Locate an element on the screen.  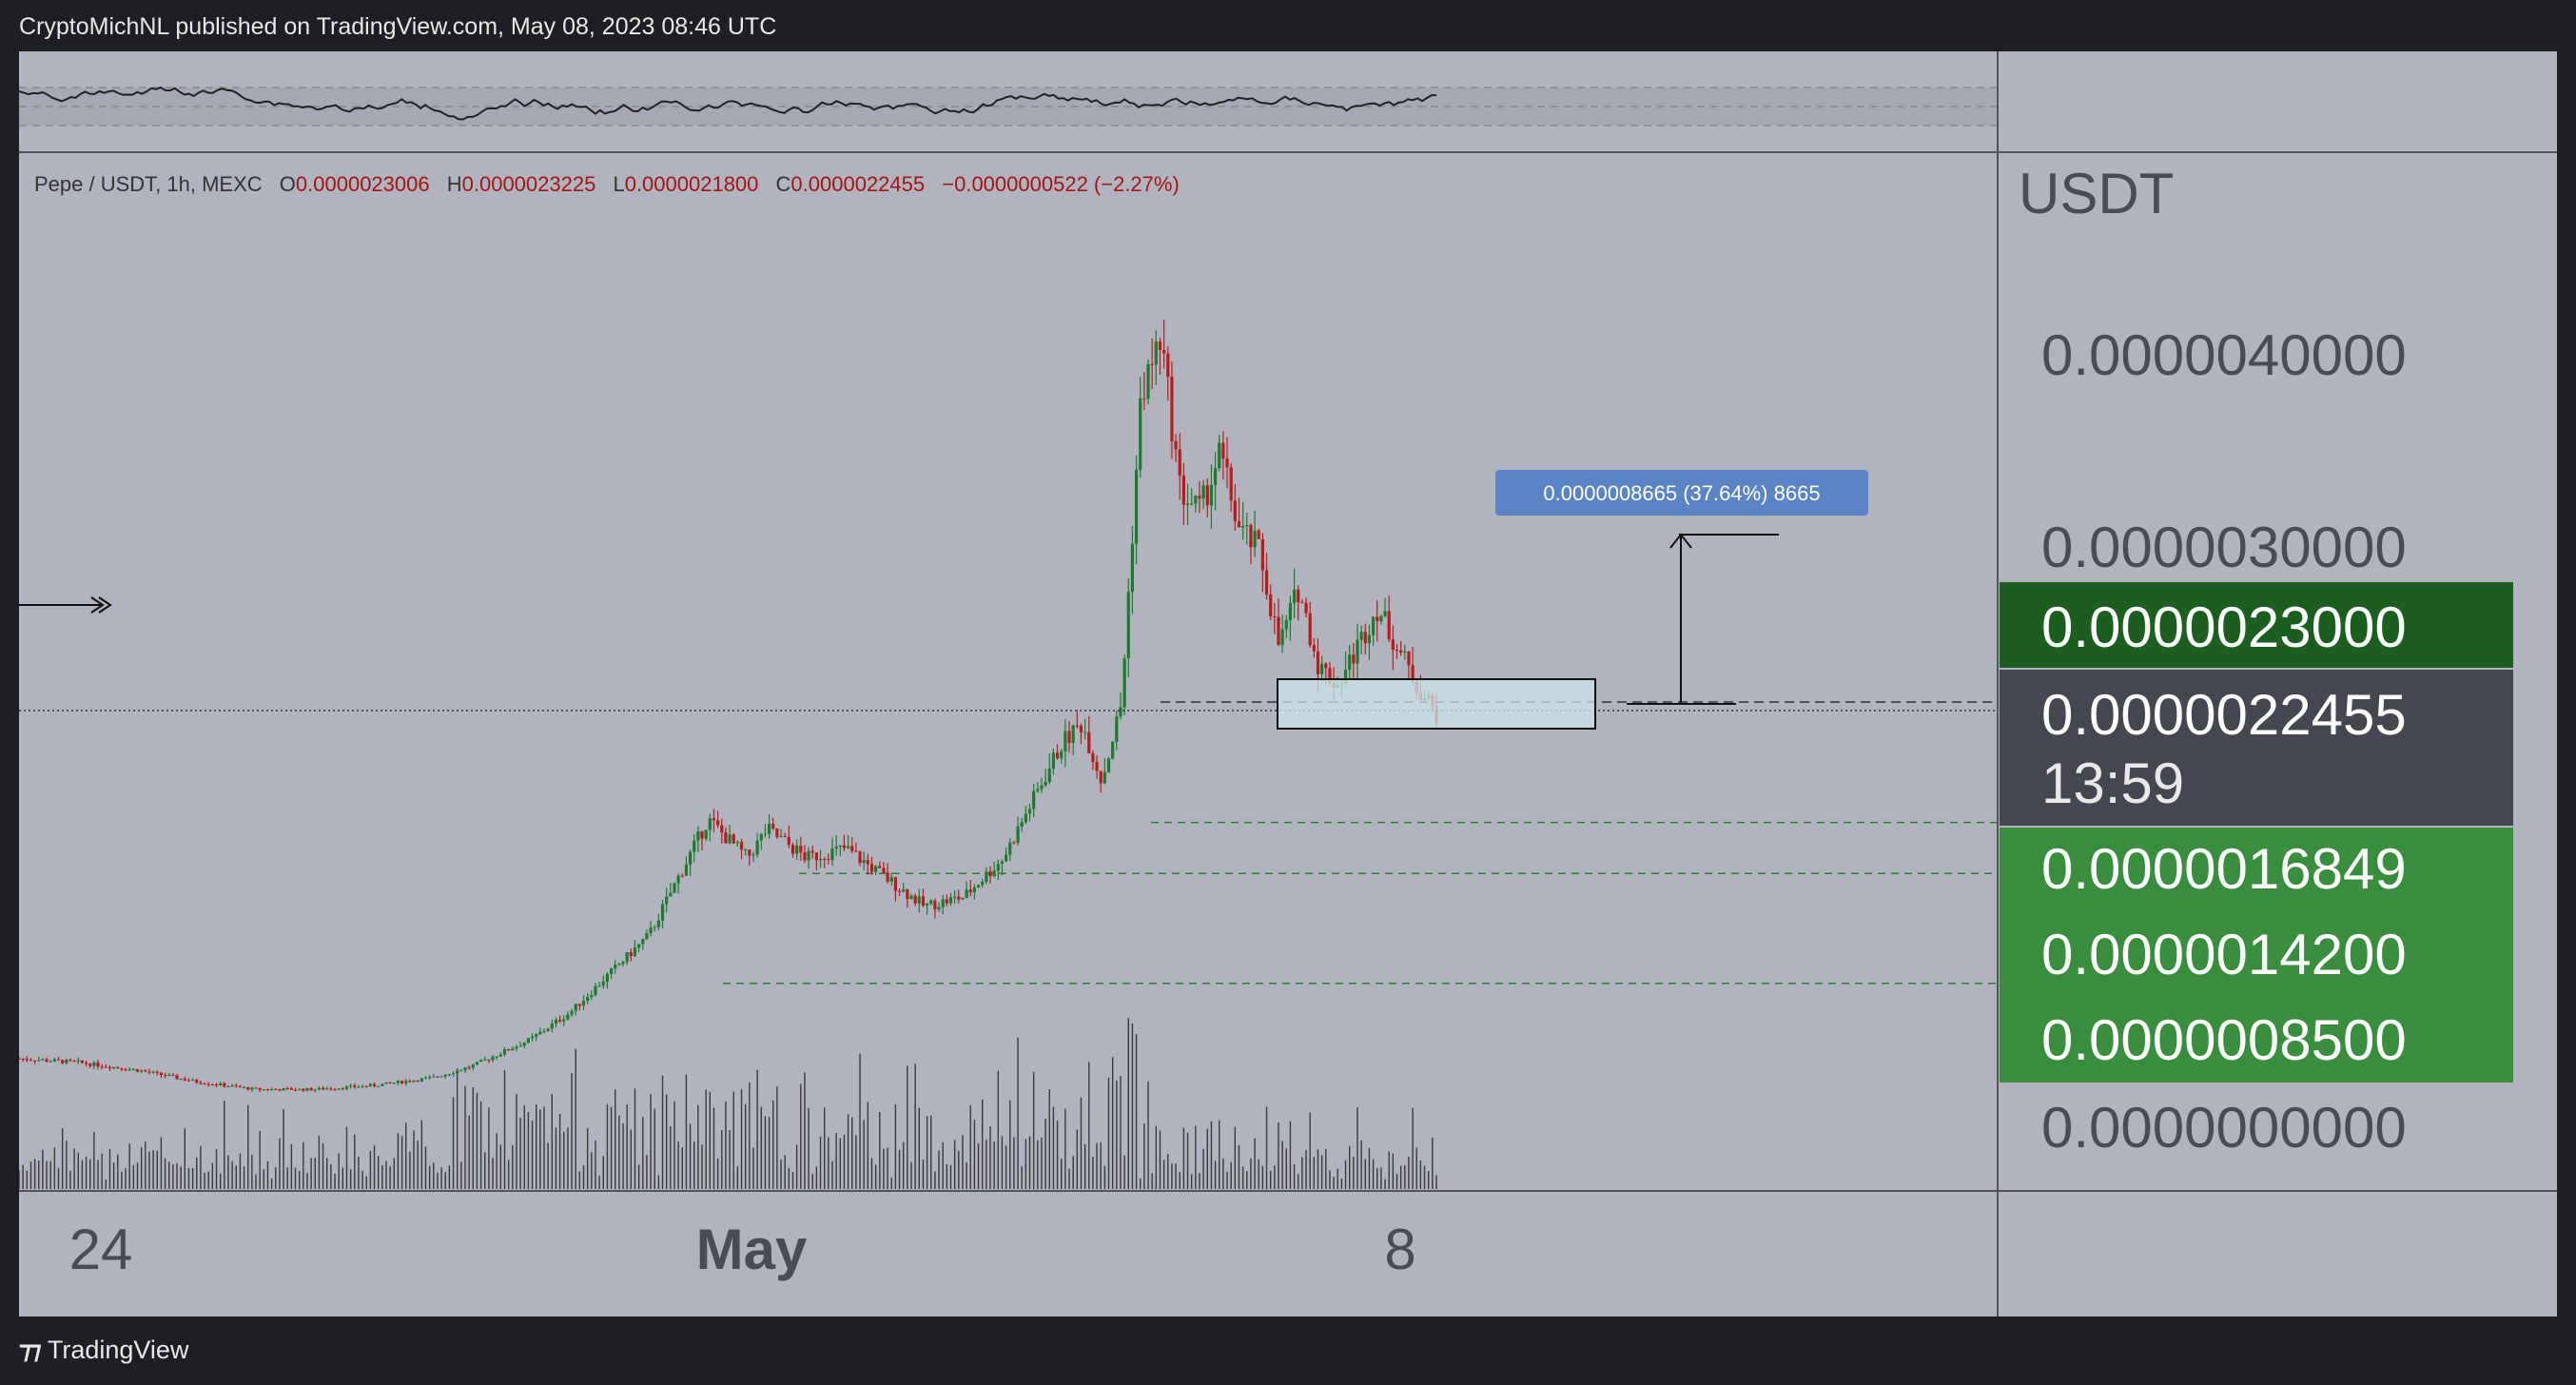
measure-tool: 0.0000008665 (37.64%) 8665 is located at coordinates (1681, 587).